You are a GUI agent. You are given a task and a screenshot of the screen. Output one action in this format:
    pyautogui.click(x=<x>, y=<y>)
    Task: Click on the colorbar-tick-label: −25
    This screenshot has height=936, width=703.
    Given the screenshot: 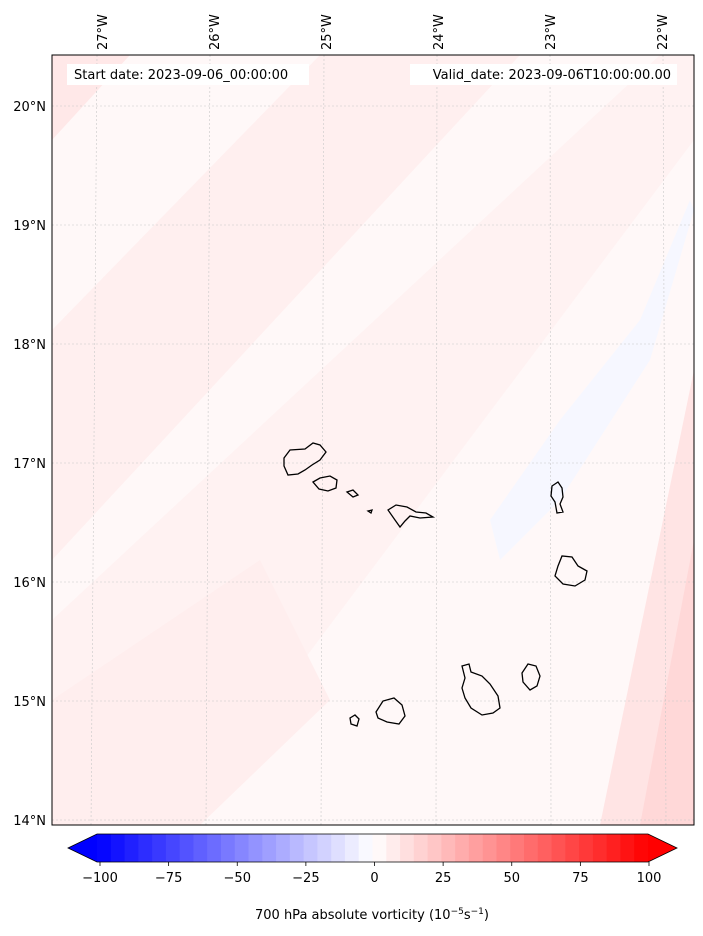 What is the action you would take?
    pyautogui.click(x=305, y=878)
    